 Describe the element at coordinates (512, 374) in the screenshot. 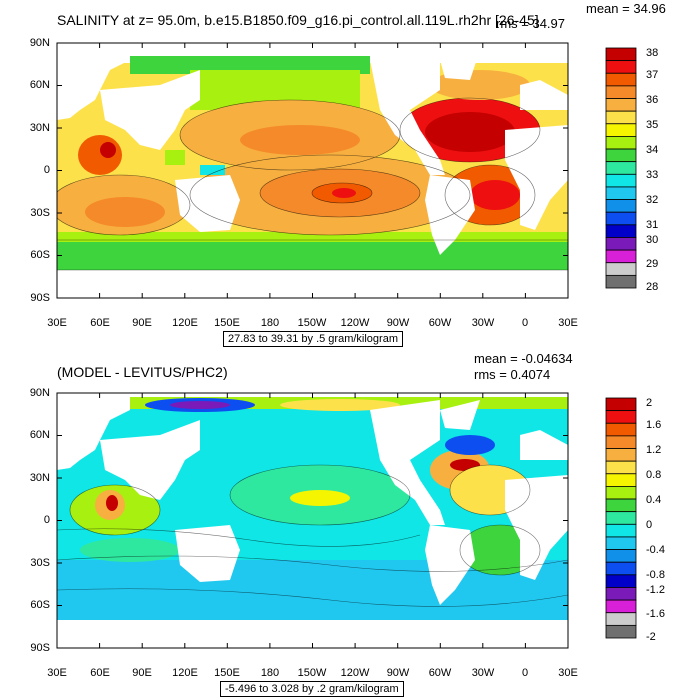

I see `rms-label: rms = 0.4074` at that location.